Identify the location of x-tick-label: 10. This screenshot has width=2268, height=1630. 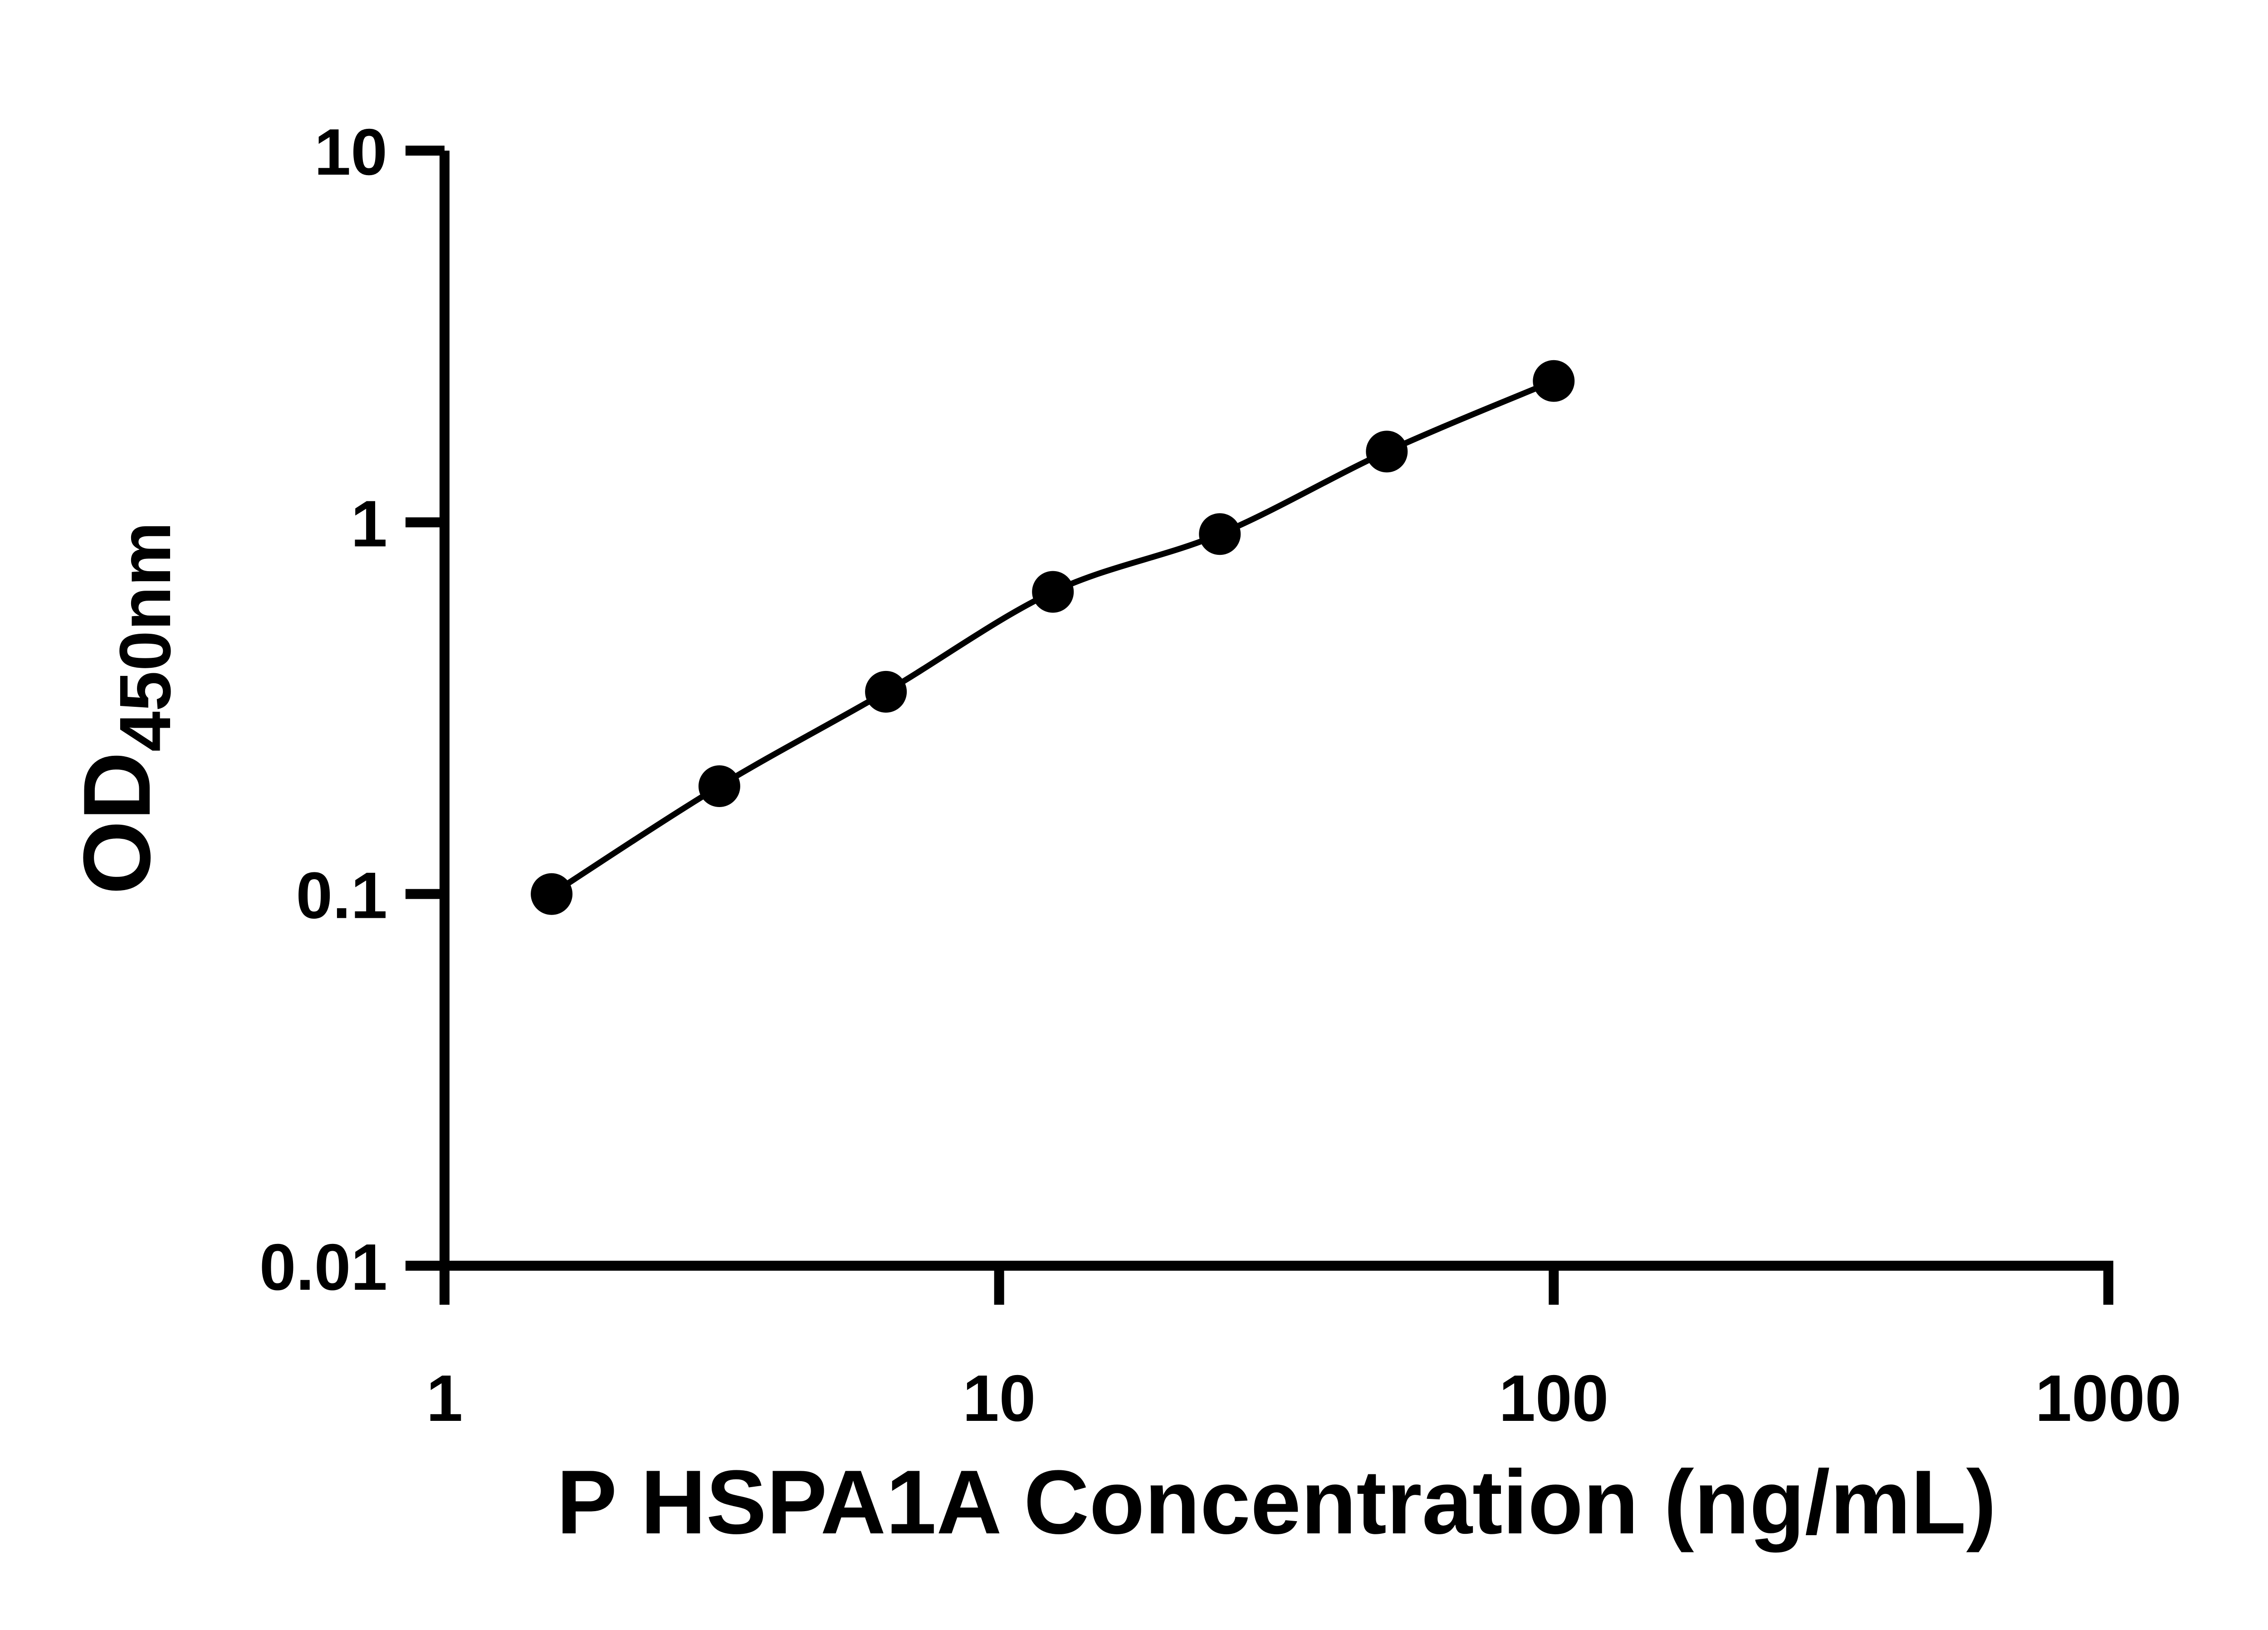
(999, 1398).